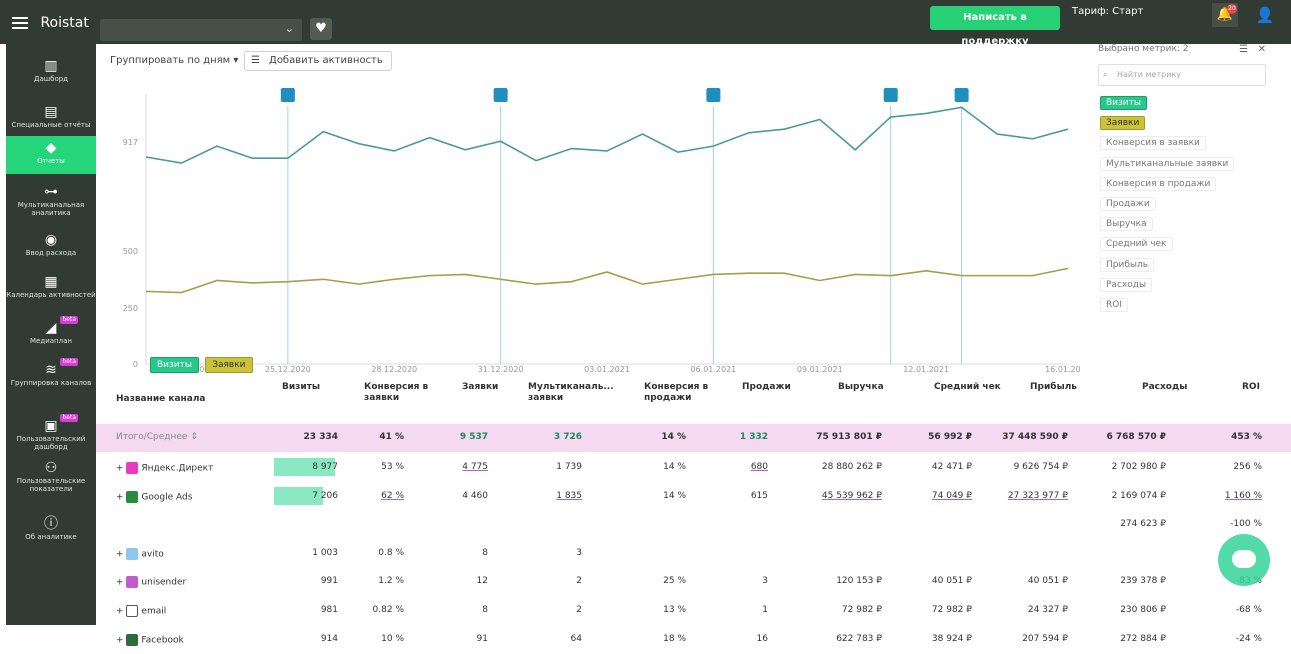  Describe the element at coordinates (674, 610) in the screenshot. I see `table-cell: 13 %` at that location.